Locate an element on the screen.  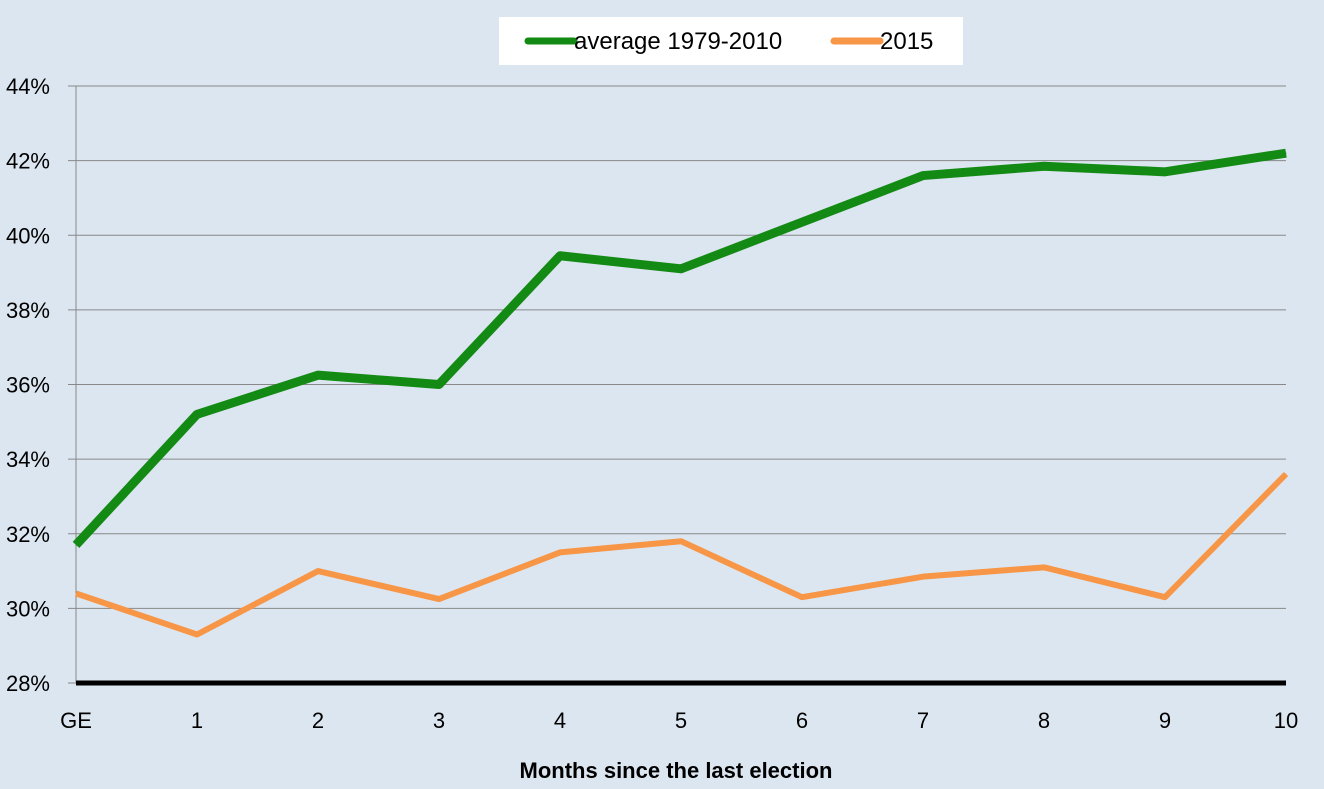
y-tick-label: 36% is located at coordinates (28, 385).